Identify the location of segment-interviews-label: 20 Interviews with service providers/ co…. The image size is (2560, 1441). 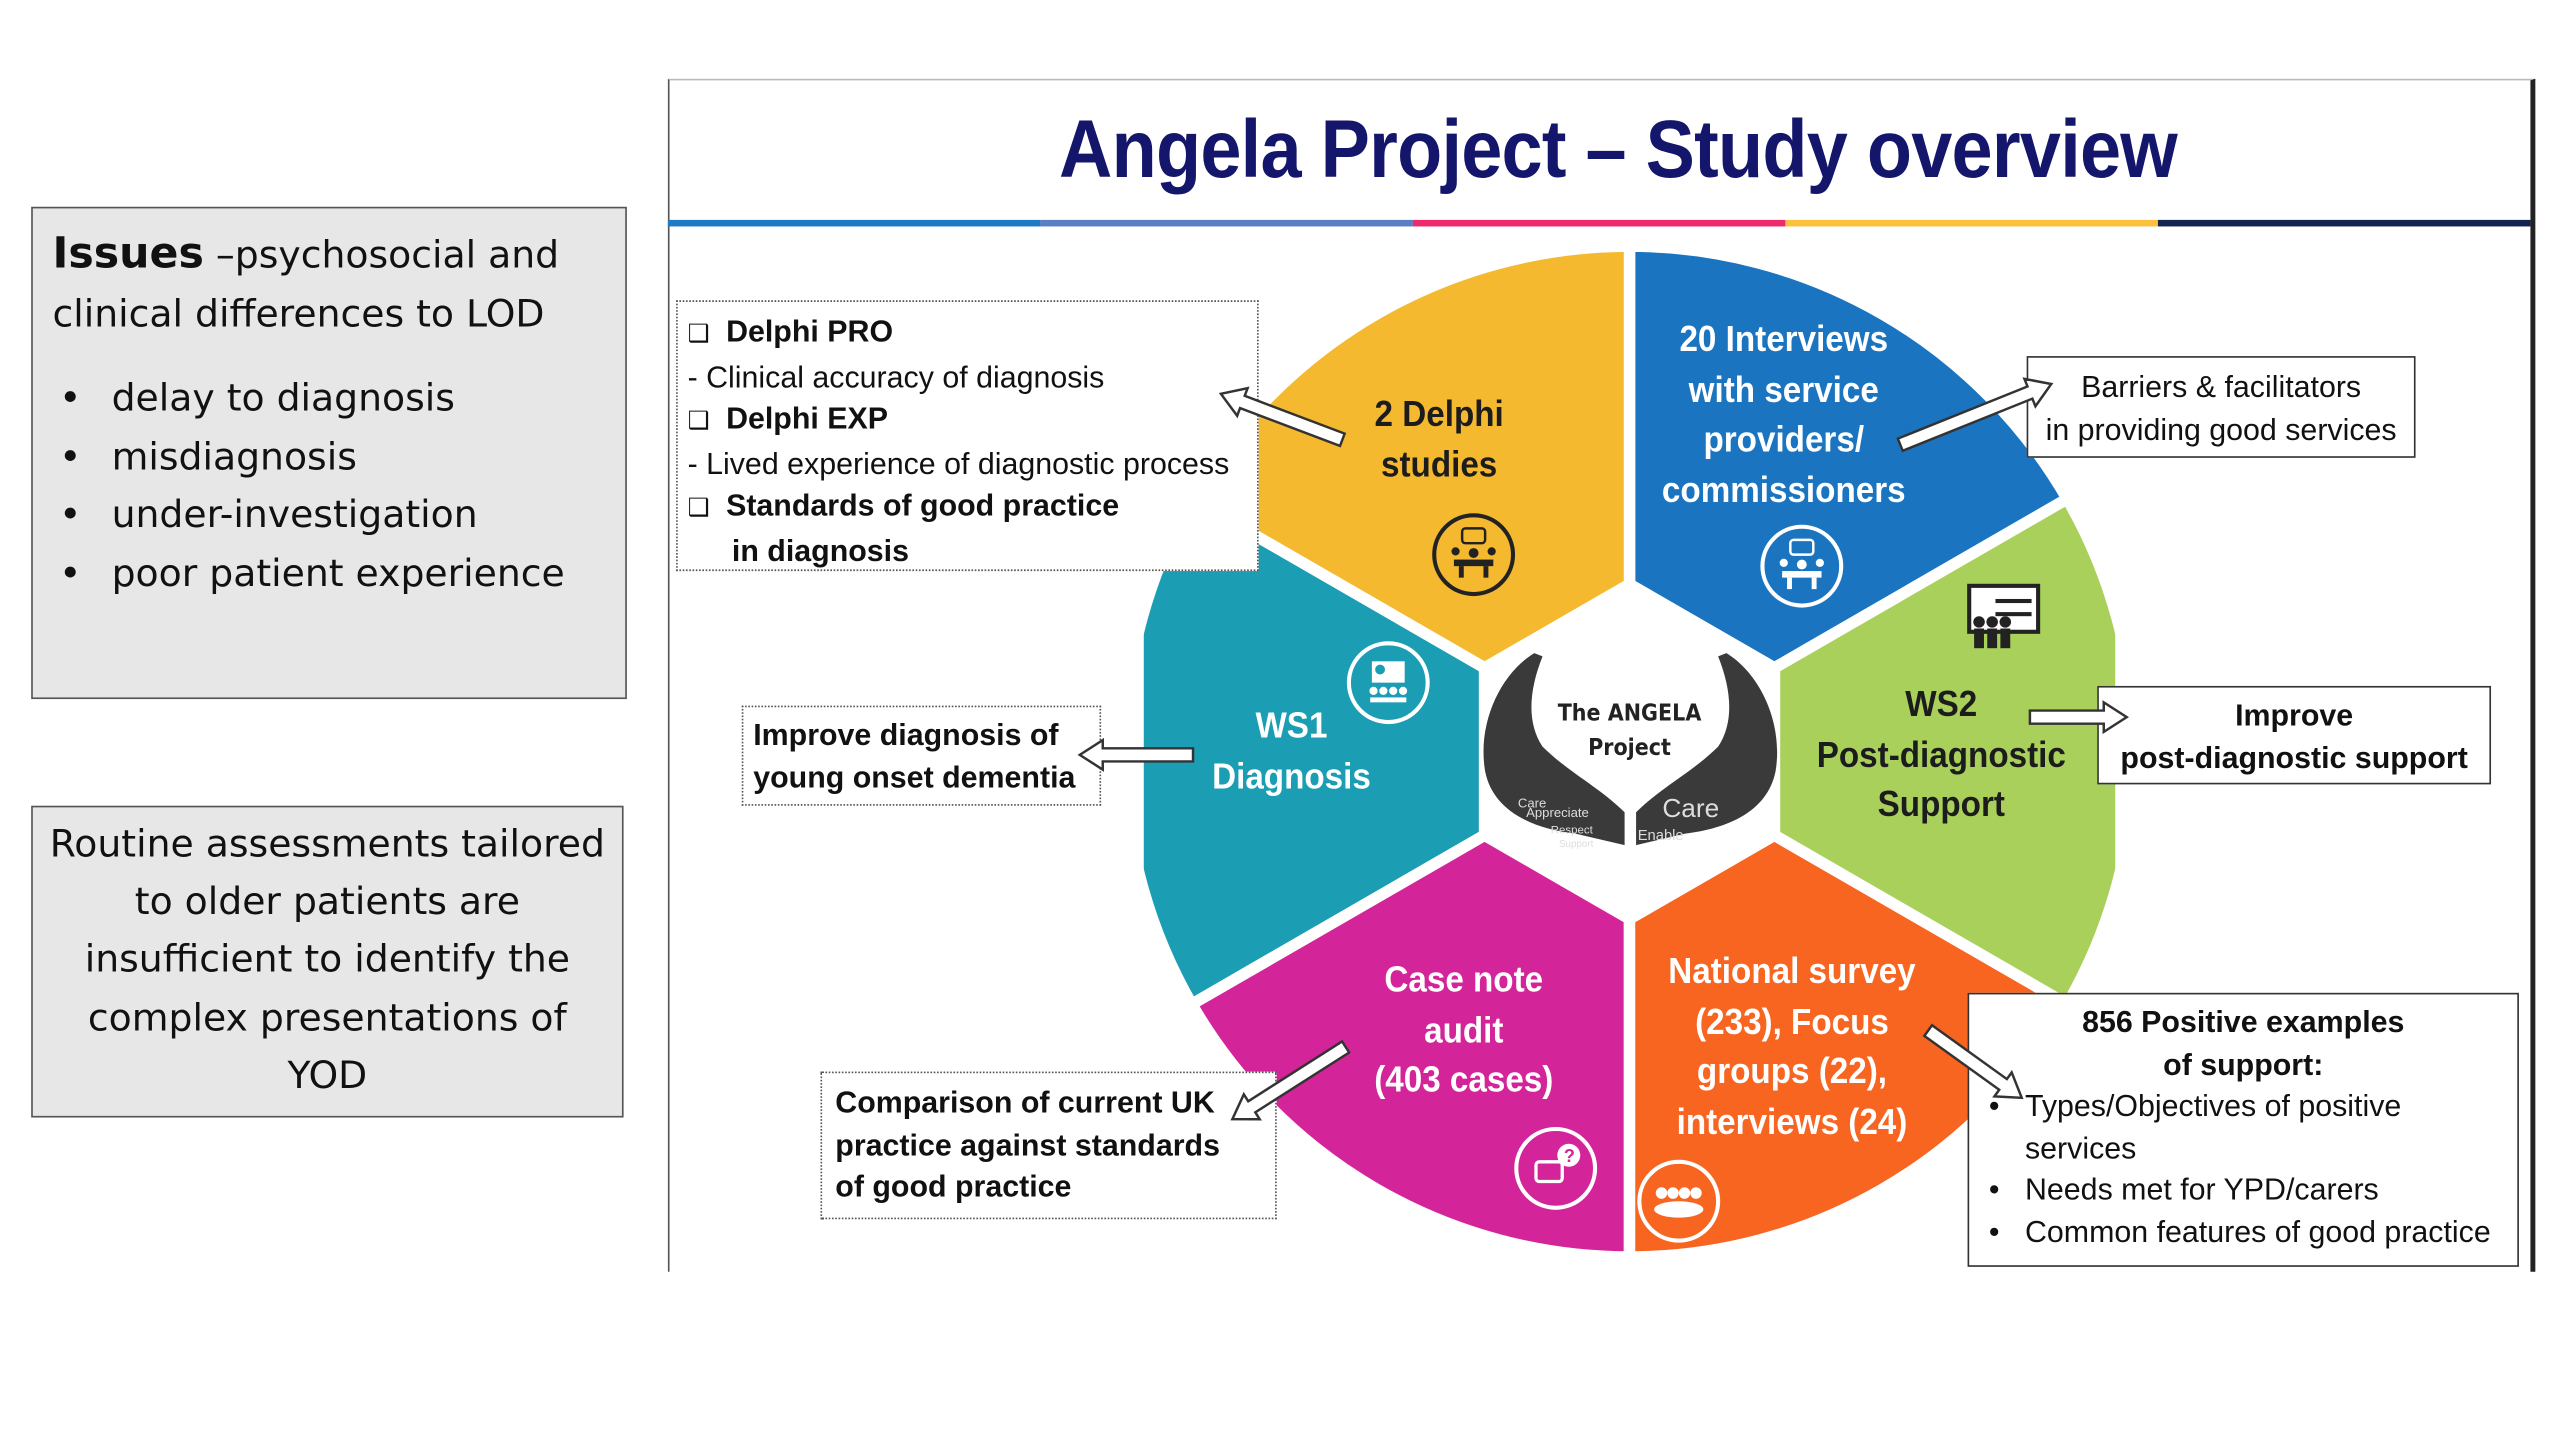
(1784, 415).